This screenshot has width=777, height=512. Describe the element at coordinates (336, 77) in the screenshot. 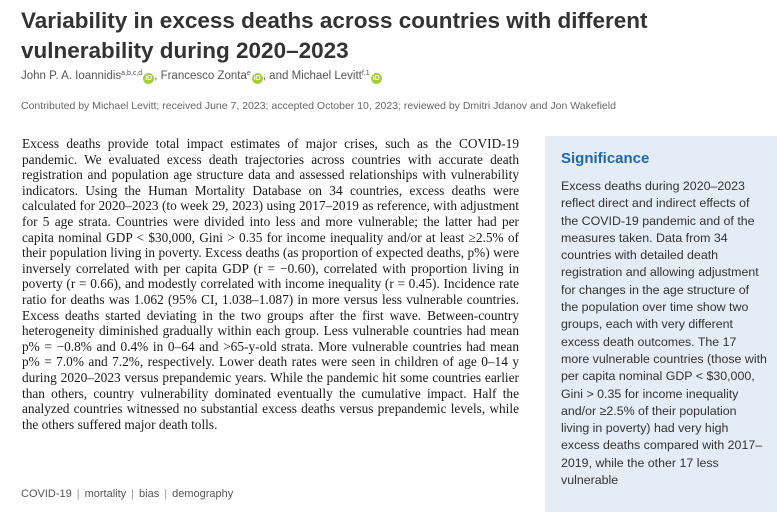

I see `author: Michael Levittf,1iD` at that location.